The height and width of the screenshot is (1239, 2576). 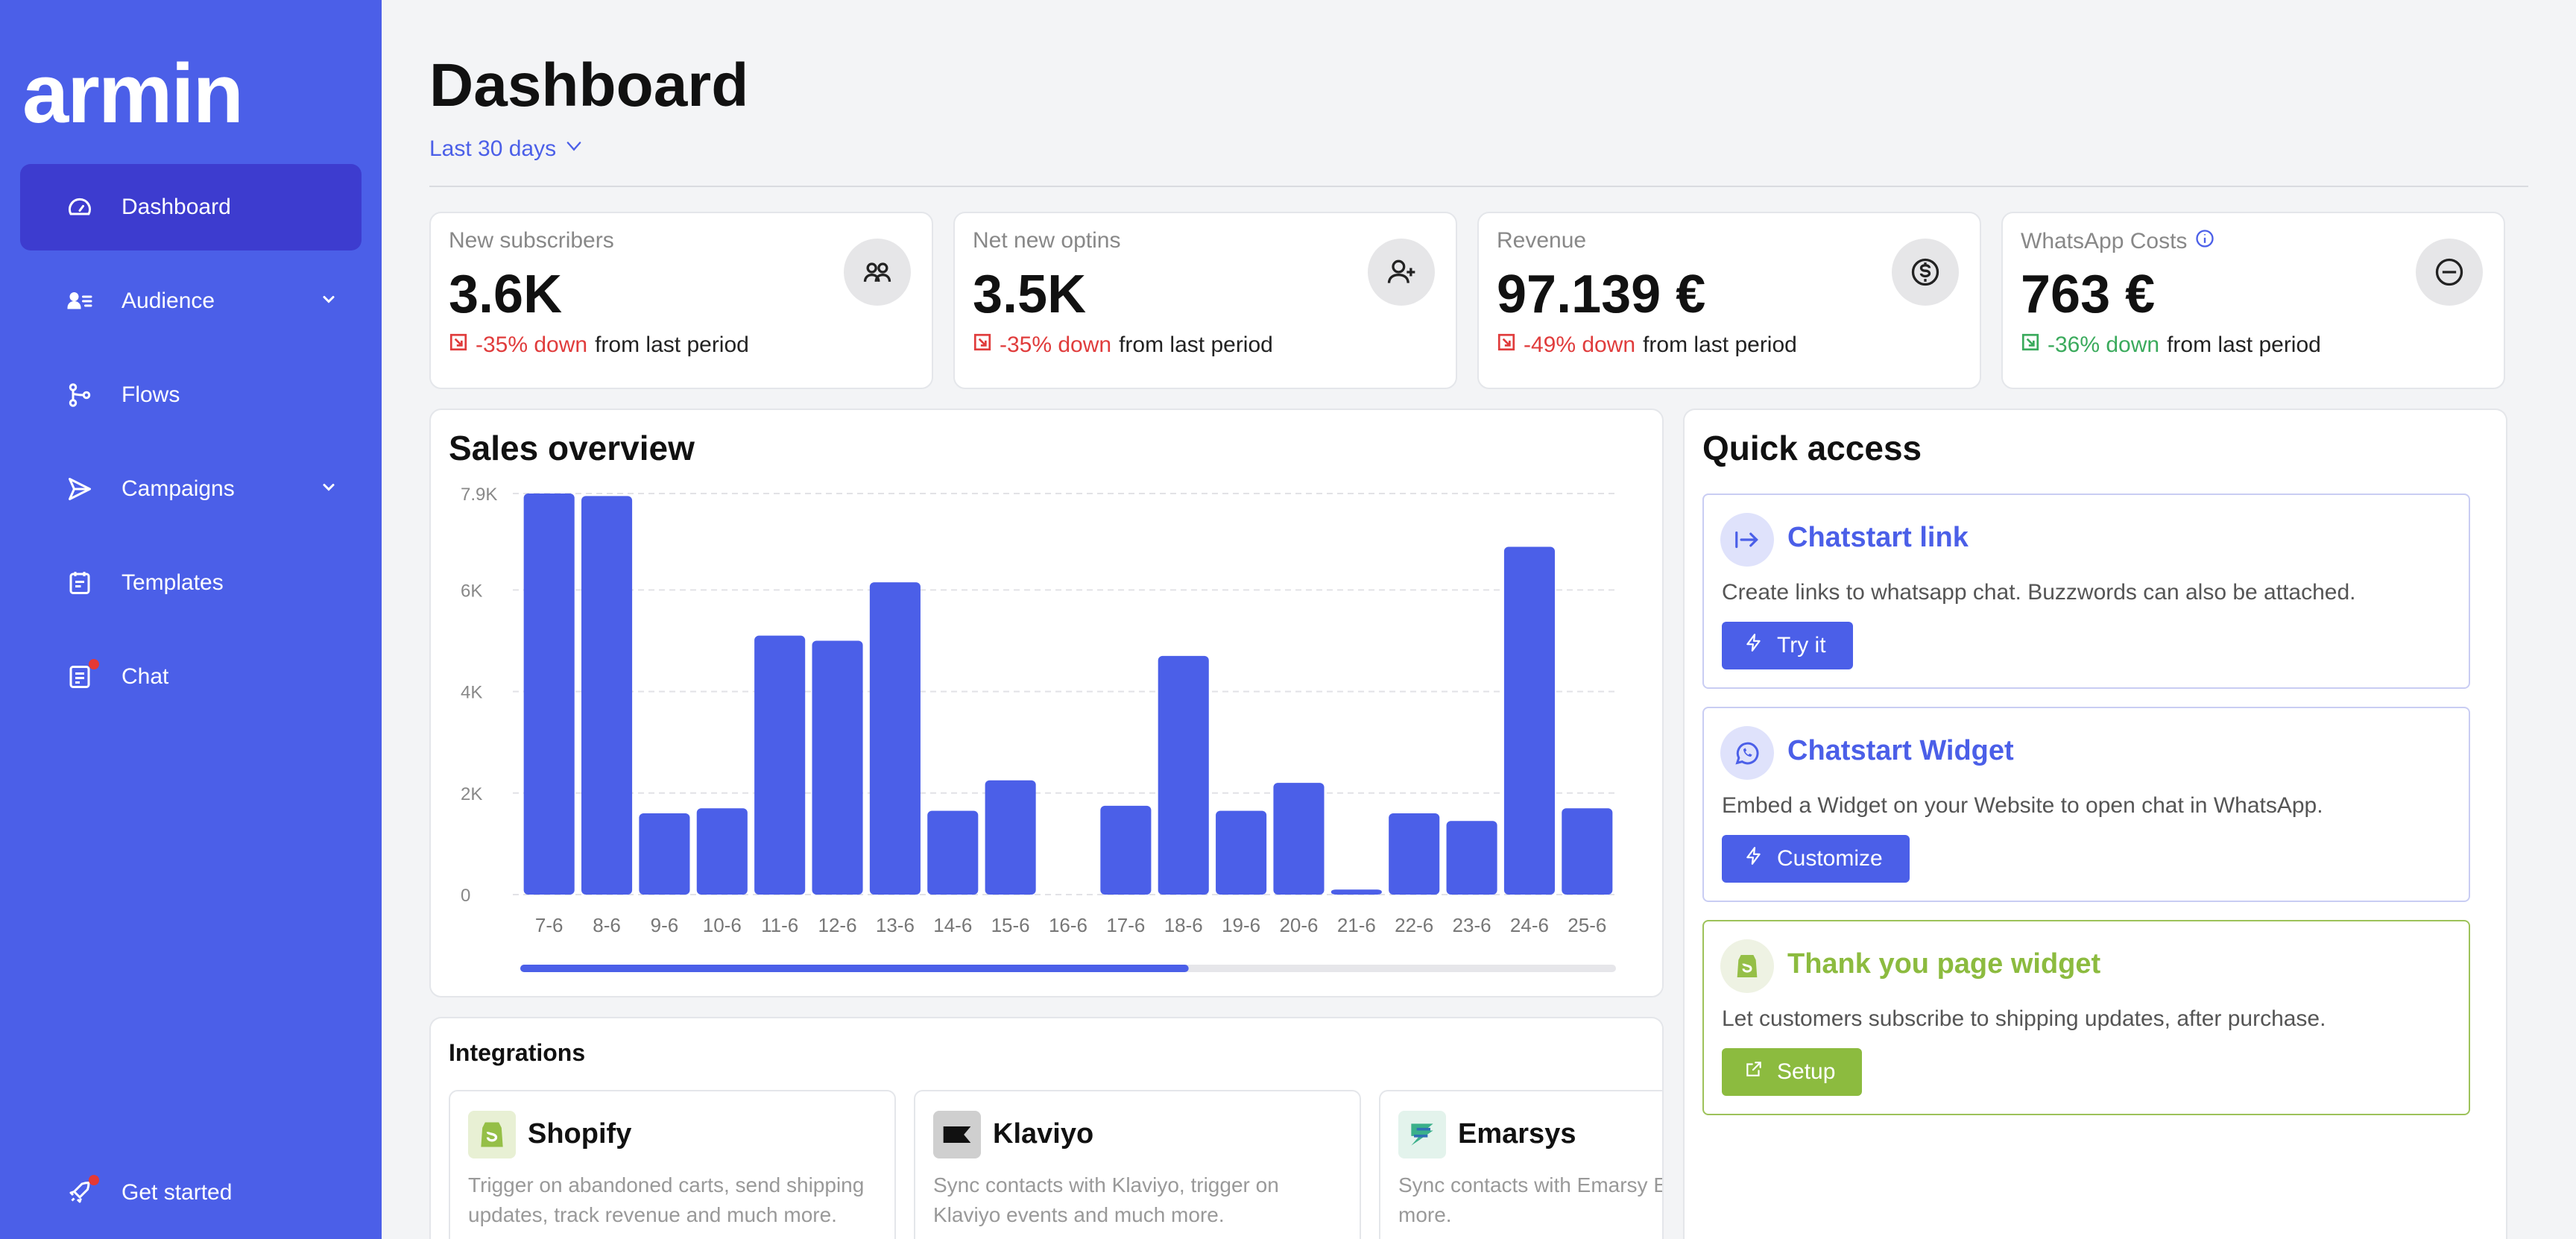 I want to click on x-tick-label: 7-6, so click(x=549, y=925).